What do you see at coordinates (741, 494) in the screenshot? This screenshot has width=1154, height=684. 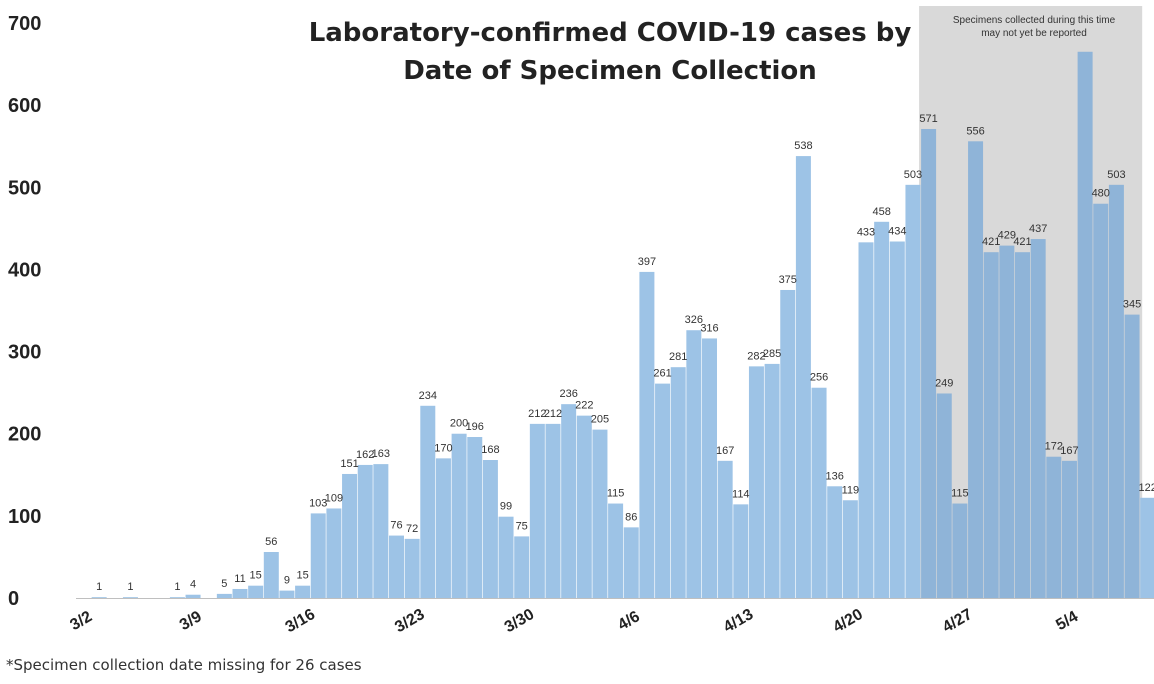 I see `data-label-4/13: 114` at bounding box center [741, 494].